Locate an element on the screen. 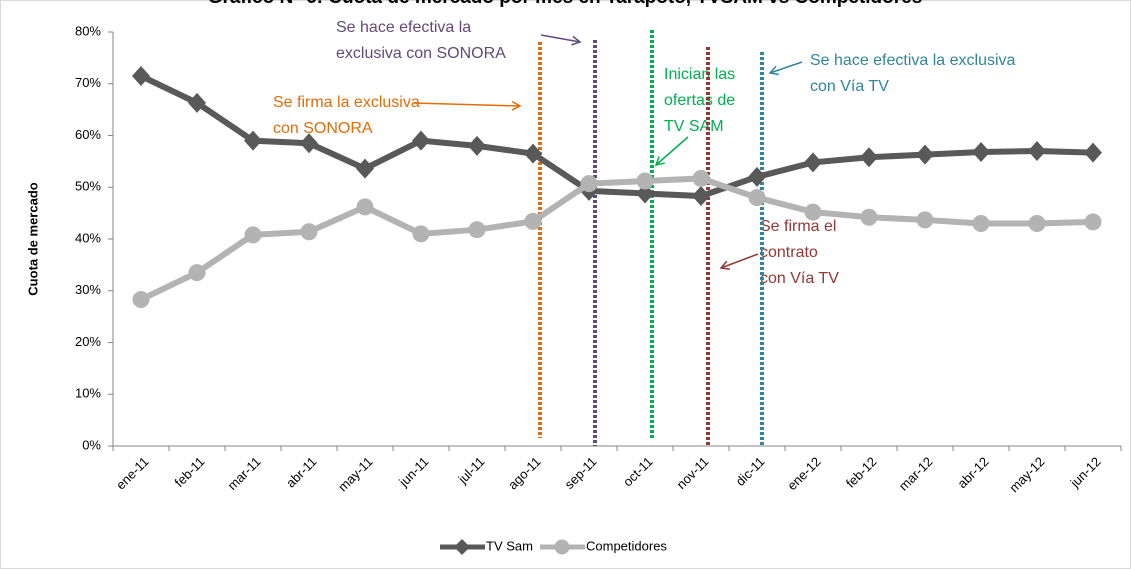 This screenshot has height=569, width=1131. legend-label: Competidores is located at coordinates (626, 545).